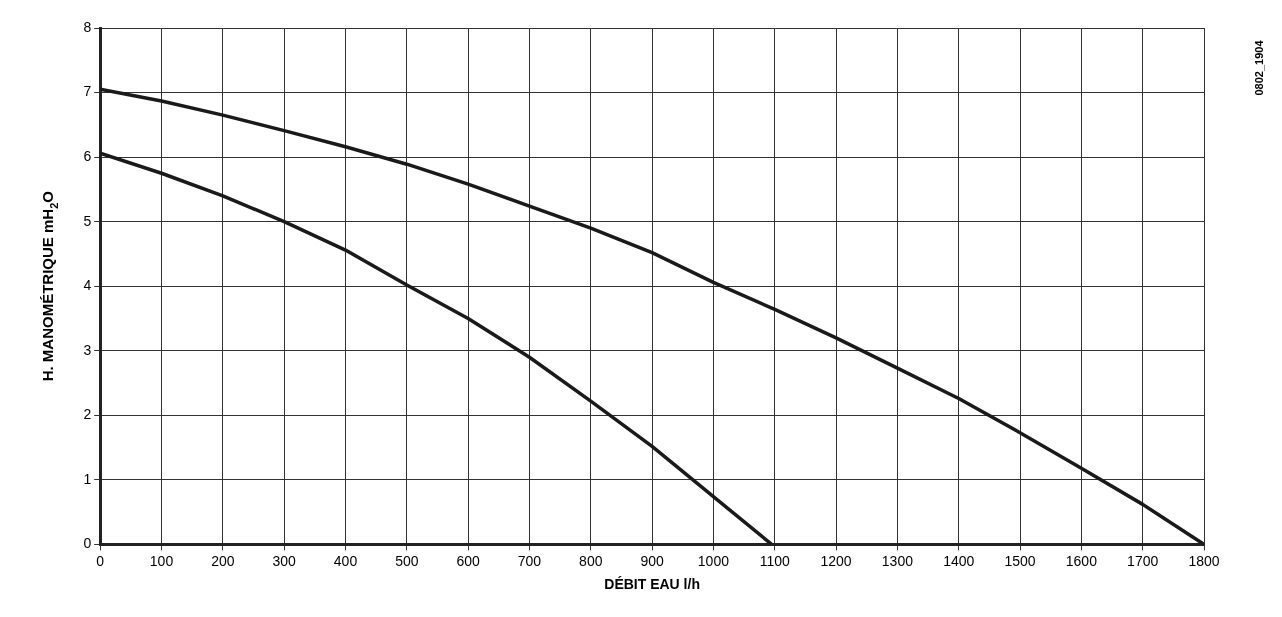 The image size is (1282, 617). Describe the element at coordinates (713, 560) in the screenshot. I see `x-tick-label: 1000` at that location.